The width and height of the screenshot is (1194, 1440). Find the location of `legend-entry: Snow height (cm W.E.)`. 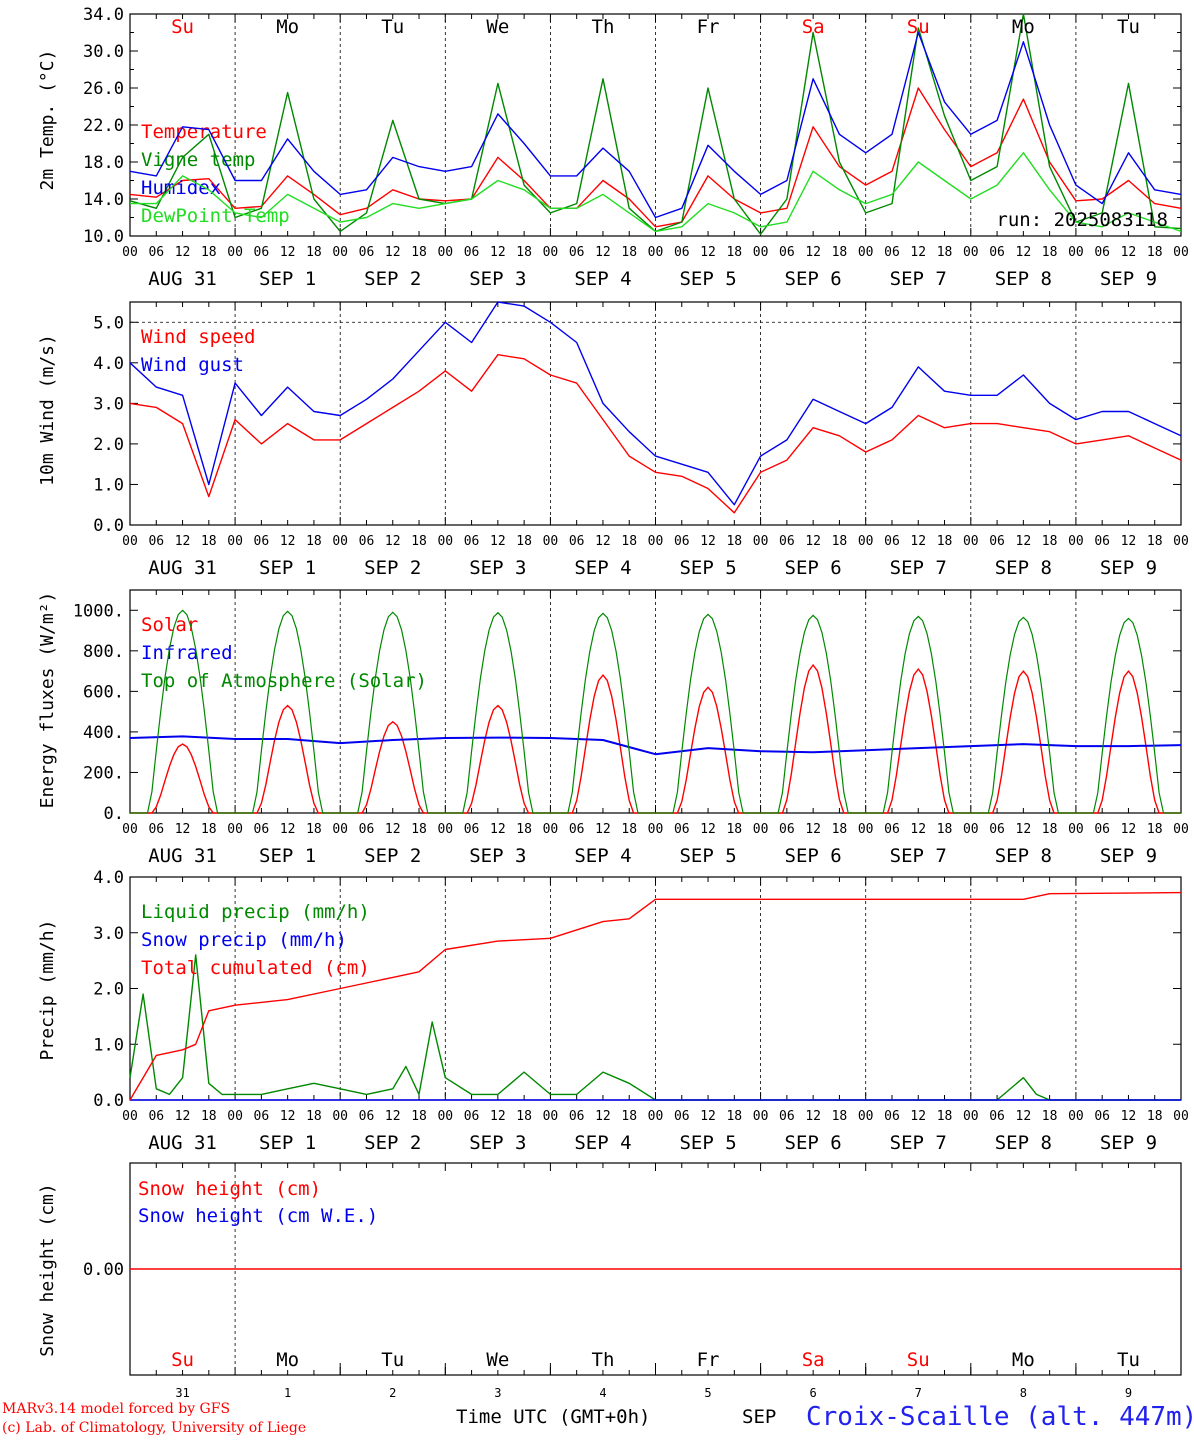

legend-entry: Snow height (cm W.E.) is located at coordinates (258, 1216).